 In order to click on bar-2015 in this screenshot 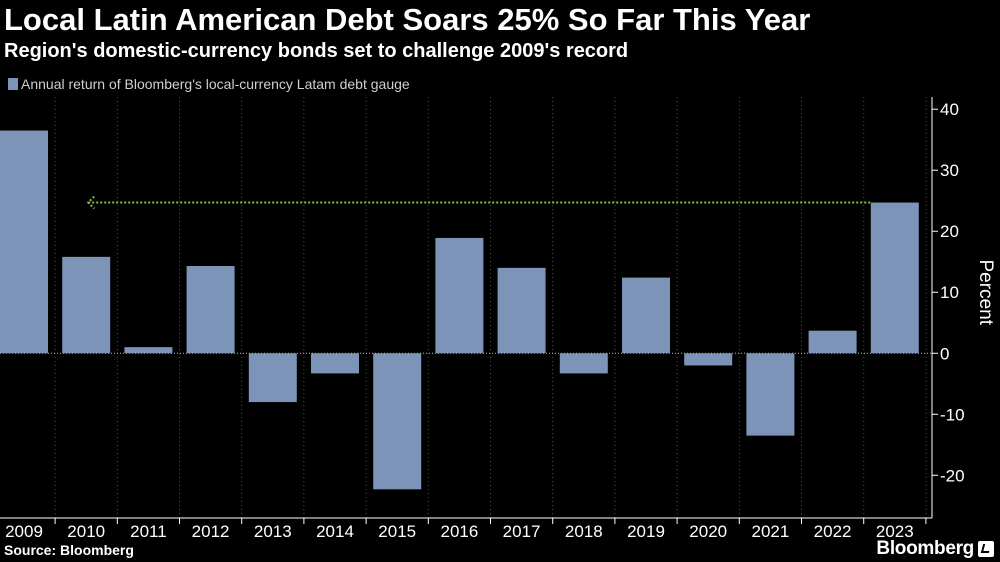, I will do `click(397, 421)`.